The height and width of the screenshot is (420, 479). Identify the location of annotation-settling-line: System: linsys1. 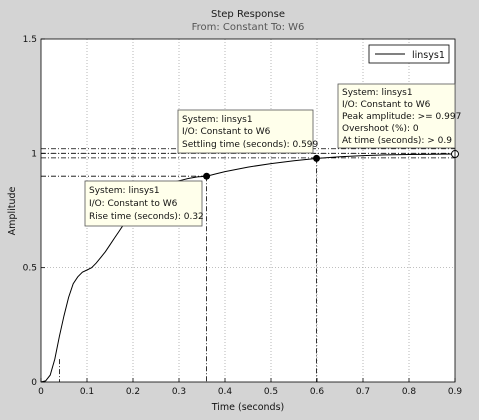
(217, 120).